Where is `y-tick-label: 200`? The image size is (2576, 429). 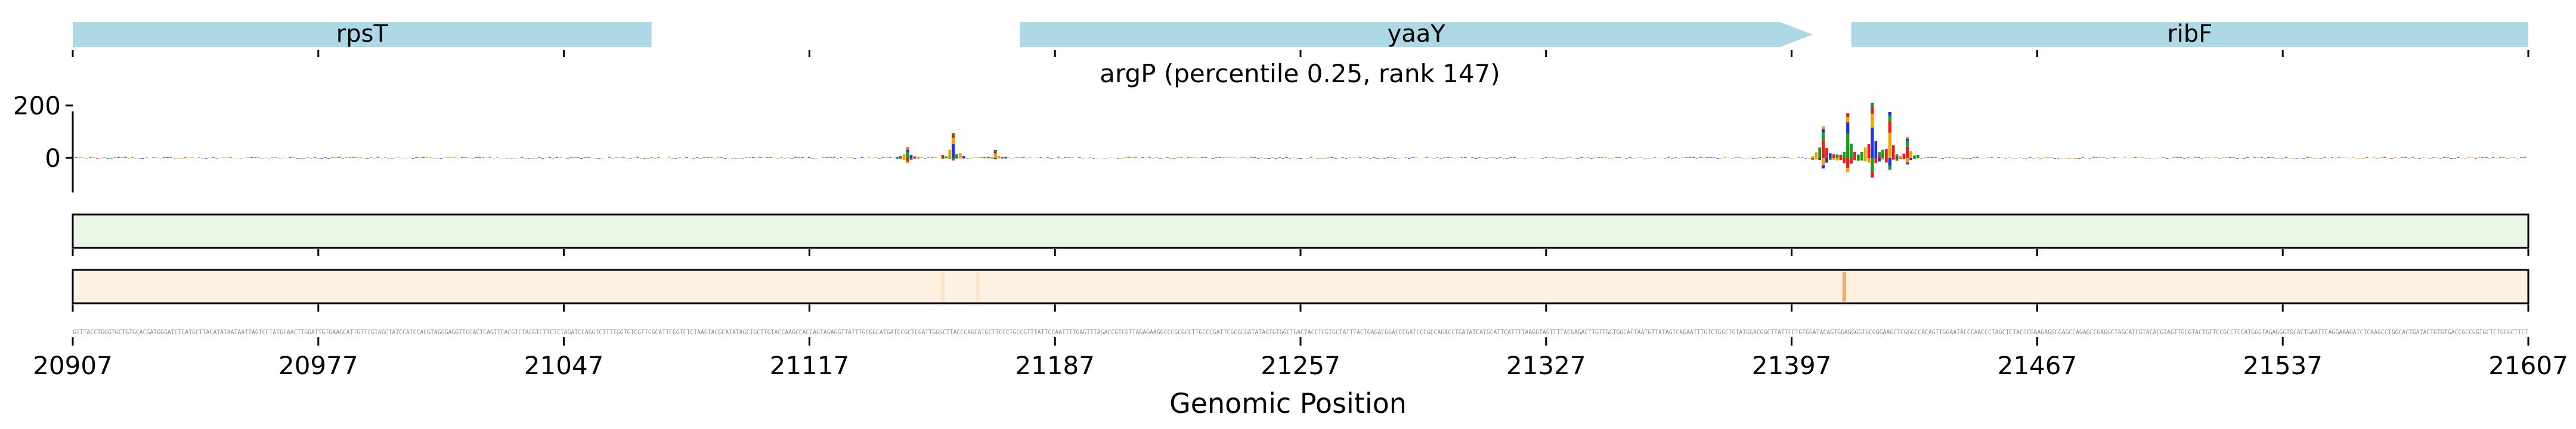 y-tick-label: 200 is located at coordinates (37, 105).